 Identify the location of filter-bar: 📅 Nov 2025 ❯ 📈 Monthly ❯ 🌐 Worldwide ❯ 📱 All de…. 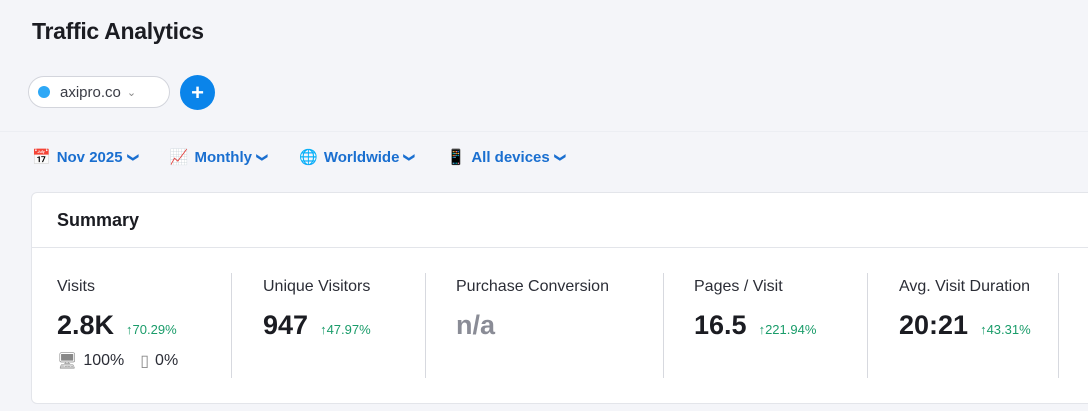
(299, 157).